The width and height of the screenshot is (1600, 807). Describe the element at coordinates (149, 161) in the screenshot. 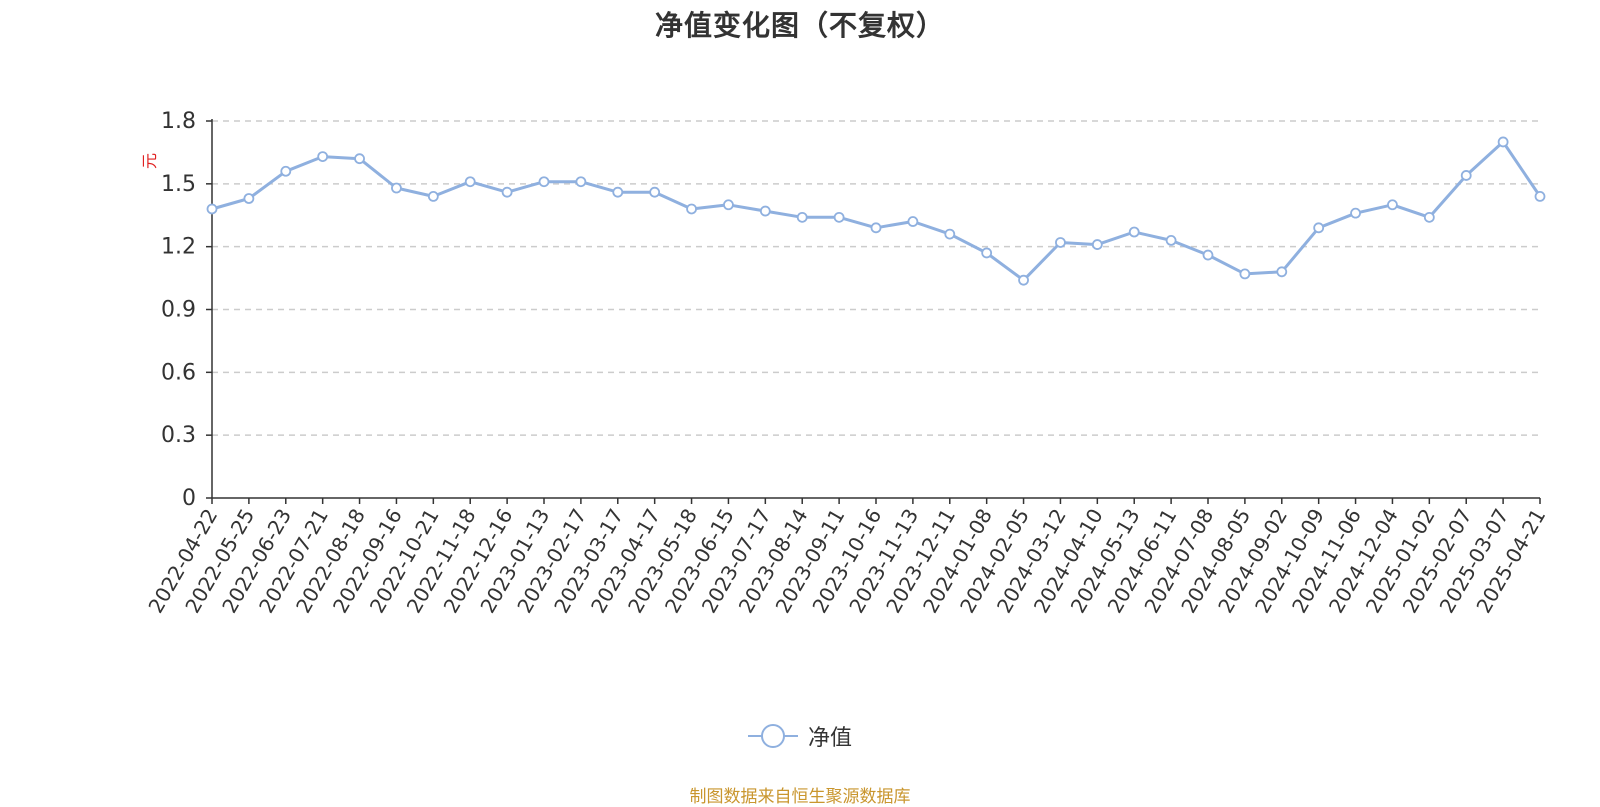

I see `y-axis-label: 元` at that location.